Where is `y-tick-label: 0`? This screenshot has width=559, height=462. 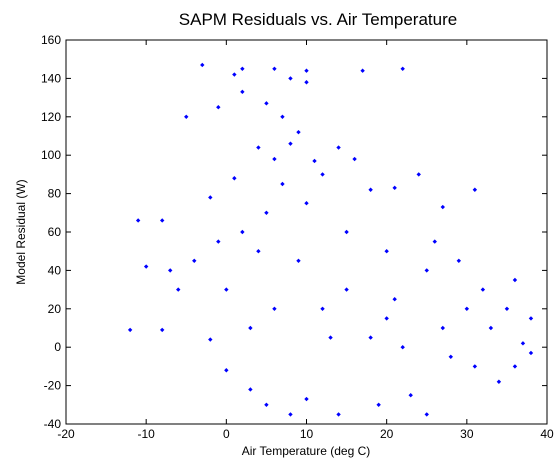
y-tick-label: 0 is located at coordinates (57, 347).